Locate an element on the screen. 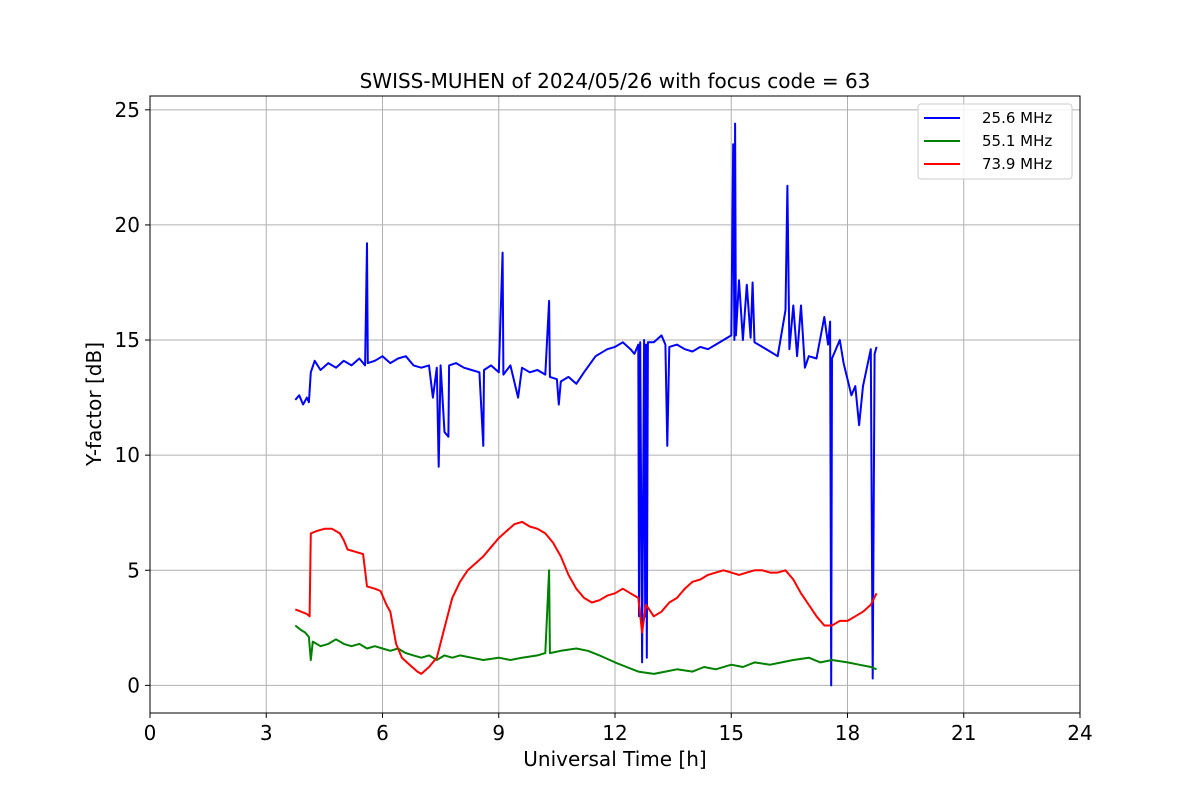 The image size is (1200, 800). y-tick-label: 0 is located at coordinates (133, 685).